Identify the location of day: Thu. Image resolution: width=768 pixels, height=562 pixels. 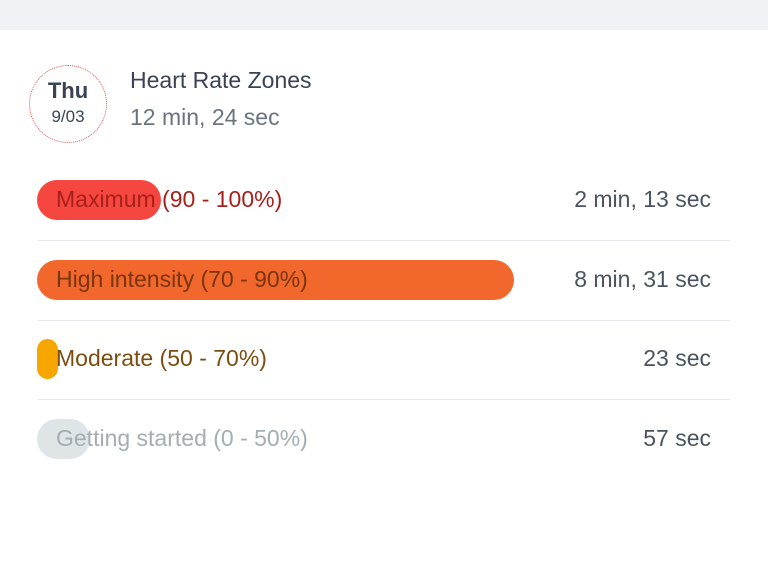
(68, 90).